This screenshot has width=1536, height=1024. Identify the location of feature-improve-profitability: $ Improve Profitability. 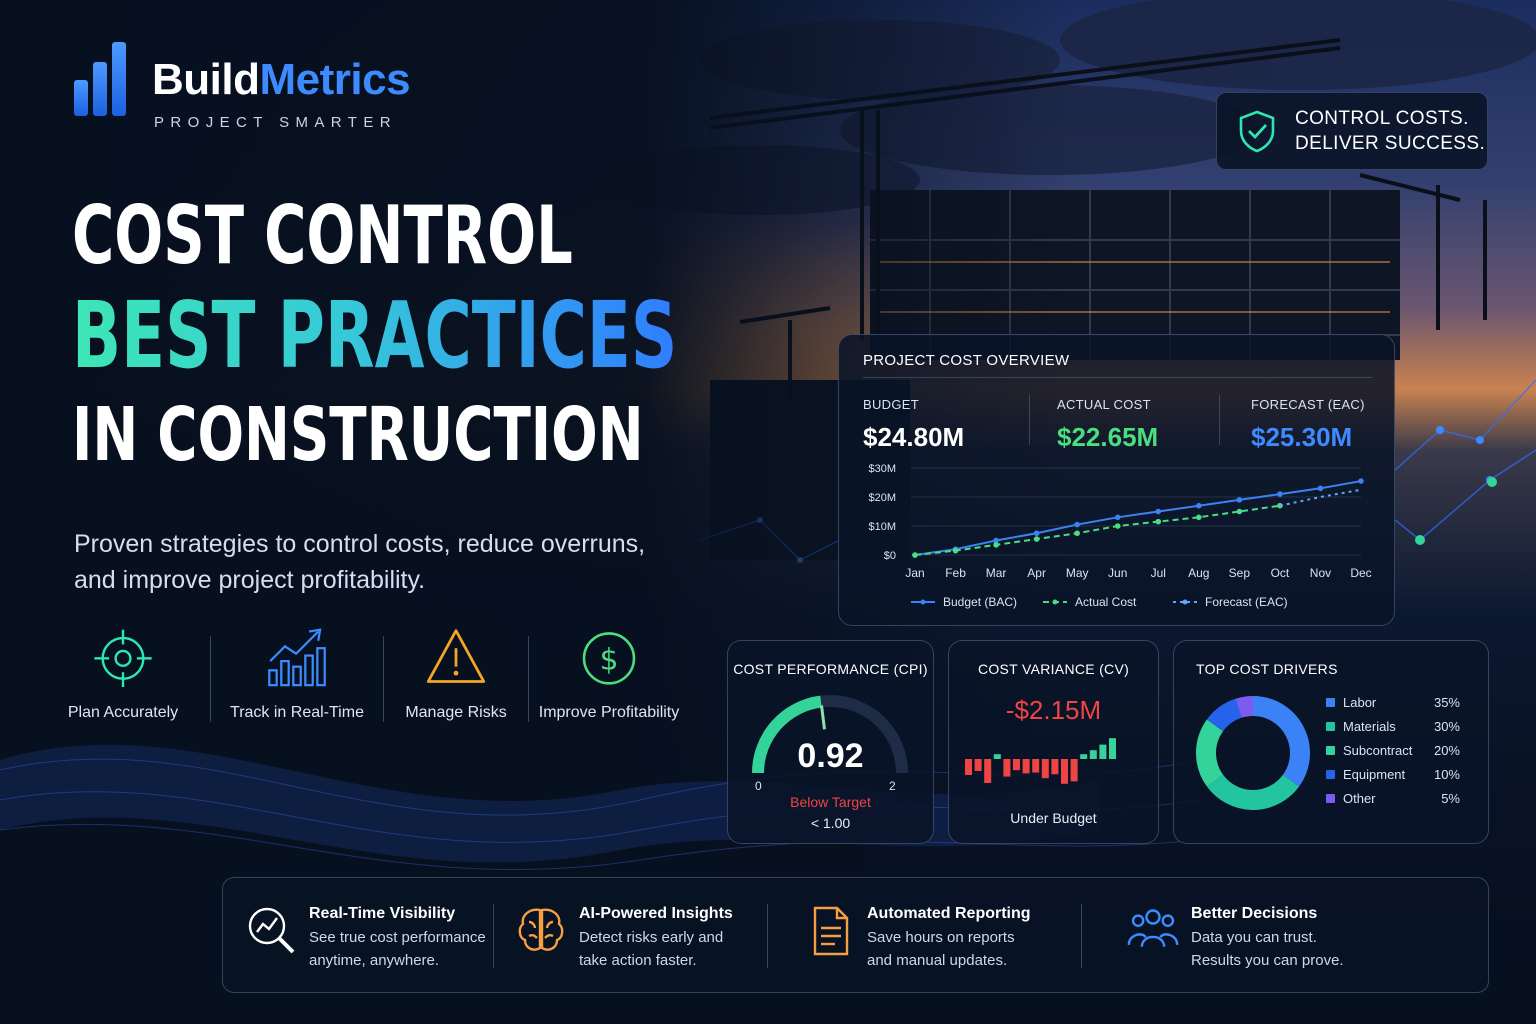
(609, 674).